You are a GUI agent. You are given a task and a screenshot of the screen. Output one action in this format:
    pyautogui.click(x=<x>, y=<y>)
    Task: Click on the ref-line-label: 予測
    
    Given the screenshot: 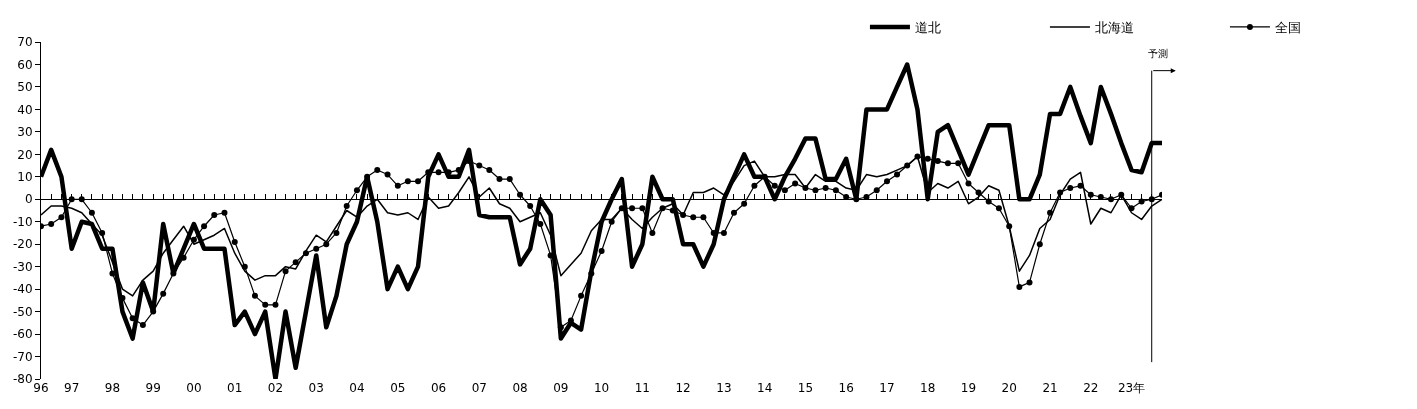 What is the action you would take?
    pyautogui.click(x=1158, y=53)
    